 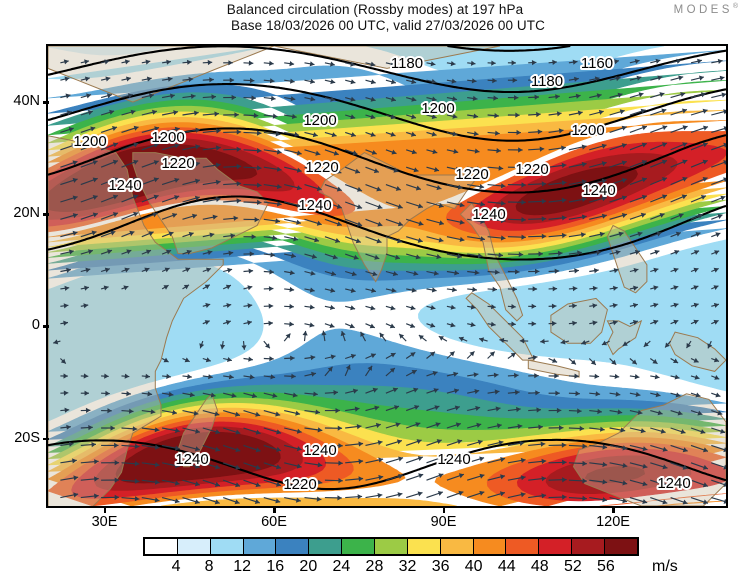 What do you see at coordinates (20, 438) in the screenshot?
I see `y-axis-label-20S: 20S` at bounding box center [20, 438].